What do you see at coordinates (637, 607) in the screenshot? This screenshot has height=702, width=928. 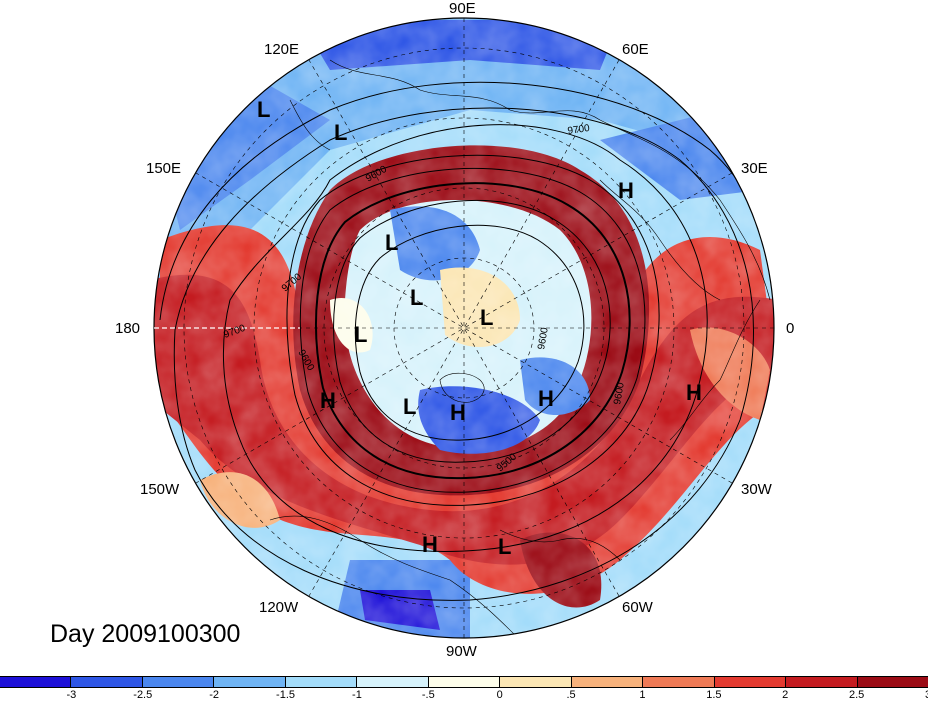 I see `longitude-label-60w: 60W` at bounding box center [637, 607].